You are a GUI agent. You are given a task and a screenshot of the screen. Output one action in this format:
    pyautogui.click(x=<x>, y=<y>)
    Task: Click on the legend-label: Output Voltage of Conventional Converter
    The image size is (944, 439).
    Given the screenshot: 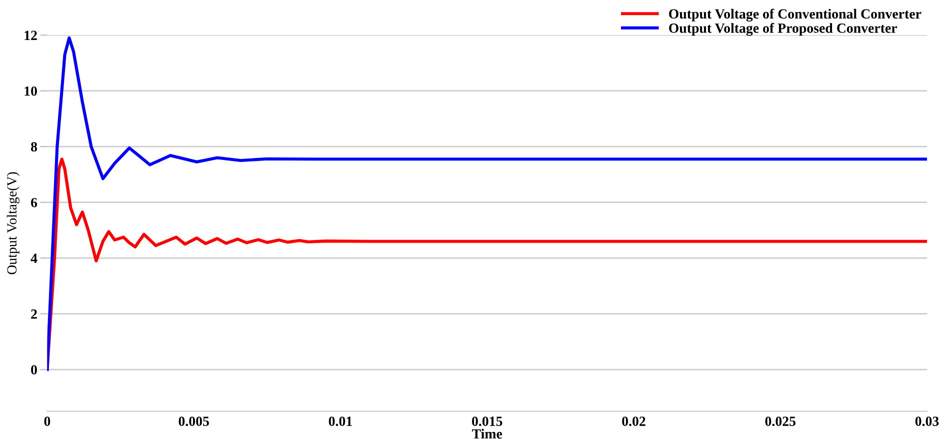 What is the action you would take?
    pyautogui.click(x=795, y=15)
    